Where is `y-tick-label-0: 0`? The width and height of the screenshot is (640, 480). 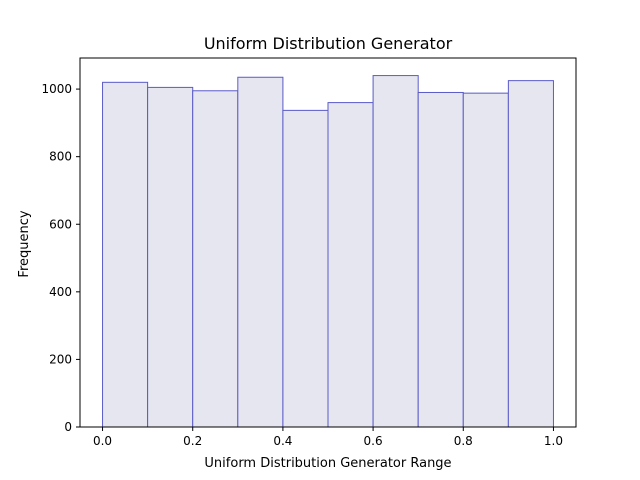 y-tick-label-0: 0 is located at coordinates (68, 427).